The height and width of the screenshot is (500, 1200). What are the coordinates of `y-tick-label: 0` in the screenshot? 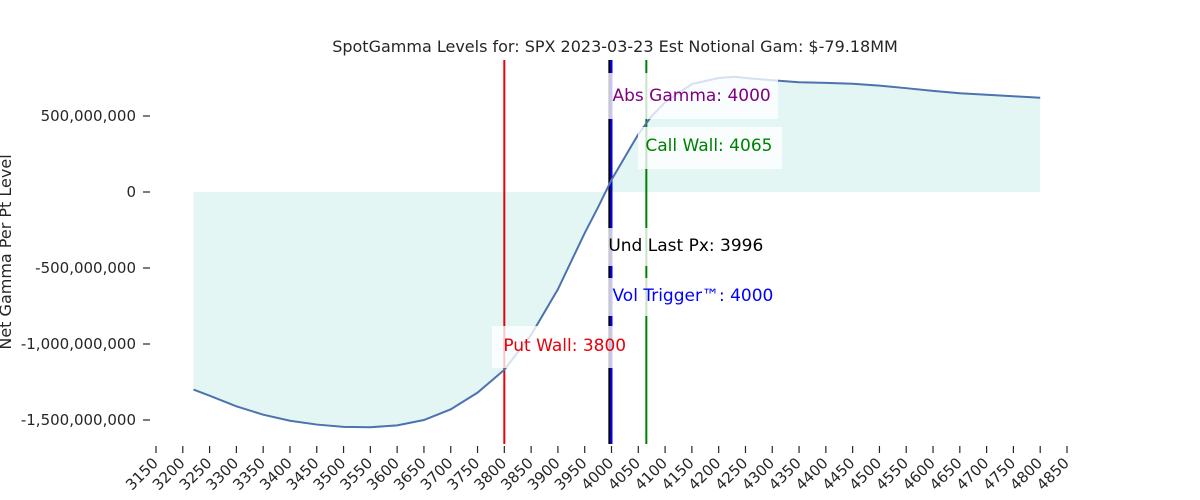 It's located at (131, 192).